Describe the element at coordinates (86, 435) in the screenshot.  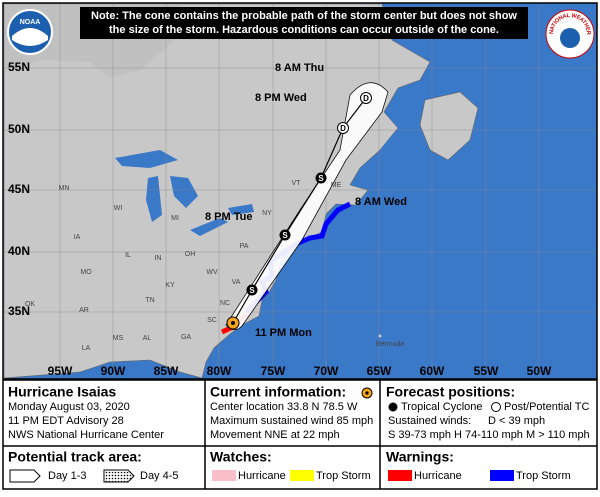
I see `storm-center: NWS National Hurricane Center` at that location.